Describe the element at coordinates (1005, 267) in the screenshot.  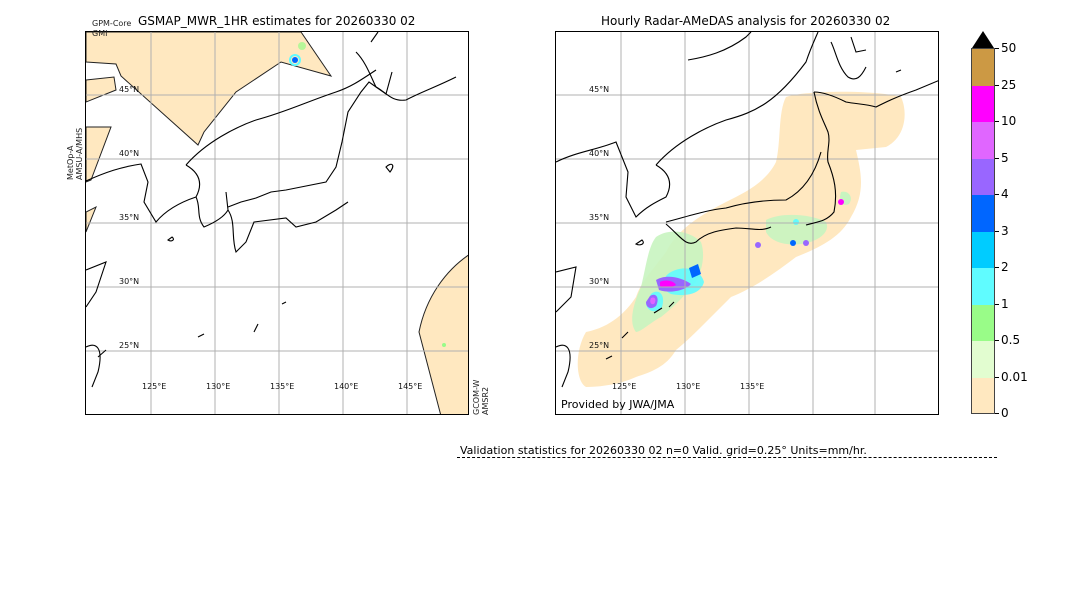
I see `colorbar-label-2: 2` at that location.